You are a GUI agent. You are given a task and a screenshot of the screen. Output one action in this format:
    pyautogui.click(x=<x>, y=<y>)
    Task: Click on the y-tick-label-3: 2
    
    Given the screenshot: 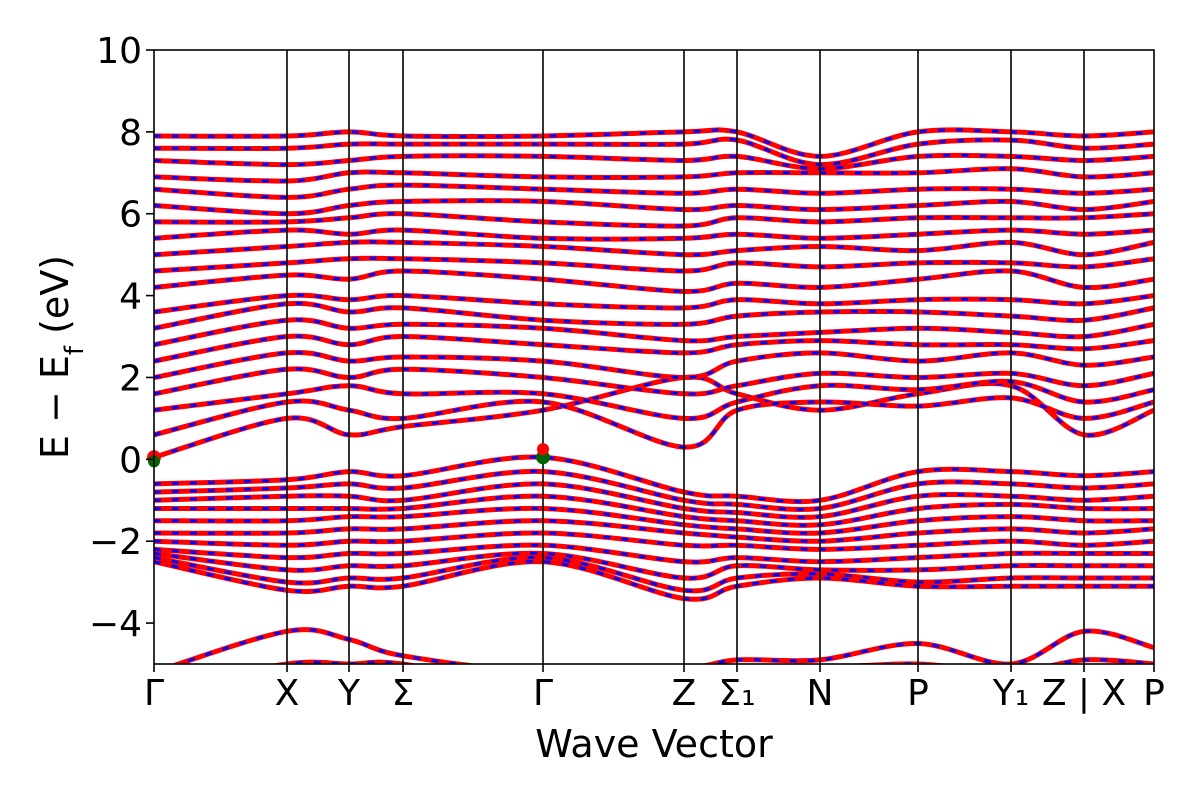 What is the action you would take?
    pyautogui.click(x=130, y=378)
    